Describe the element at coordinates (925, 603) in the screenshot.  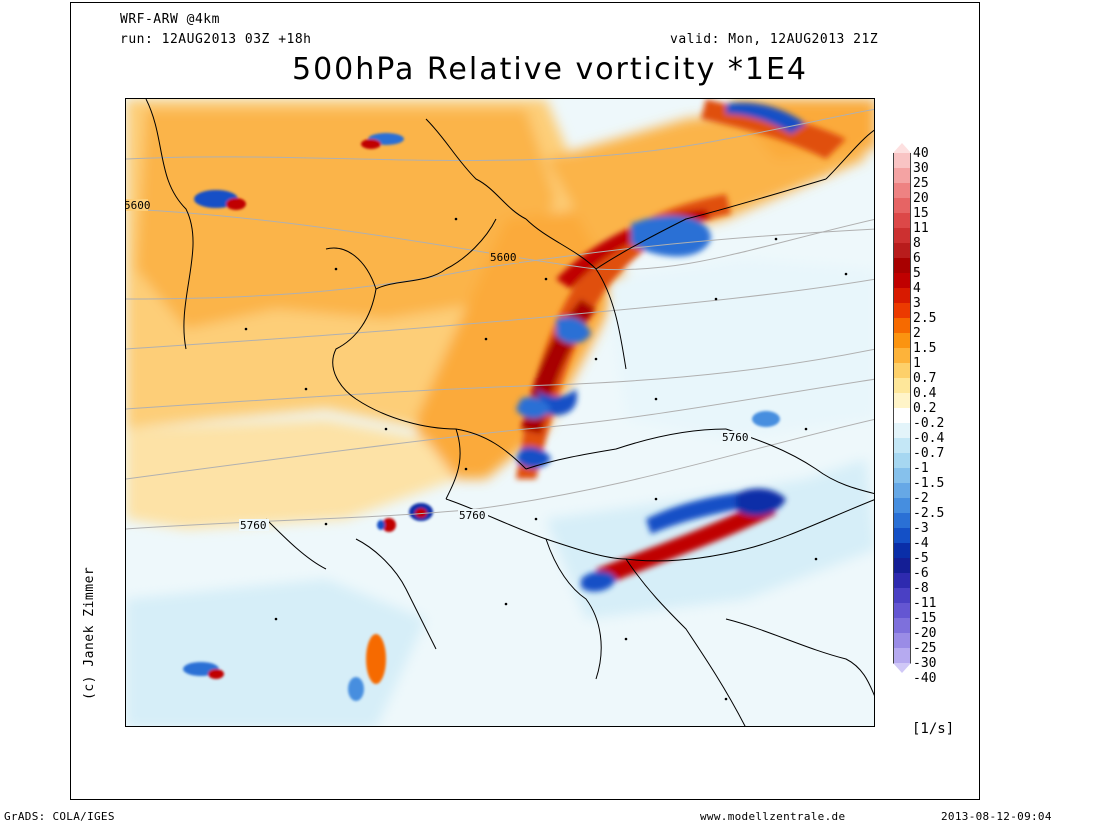
I see `colorbar-level-label: -11` at that location.